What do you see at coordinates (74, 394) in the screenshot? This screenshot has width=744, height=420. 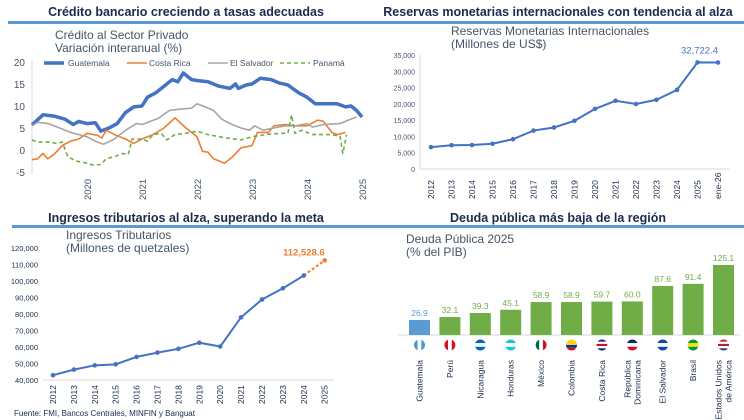 I see `taxes-x-tick-label: 2013` at bounding box center [74, 394].